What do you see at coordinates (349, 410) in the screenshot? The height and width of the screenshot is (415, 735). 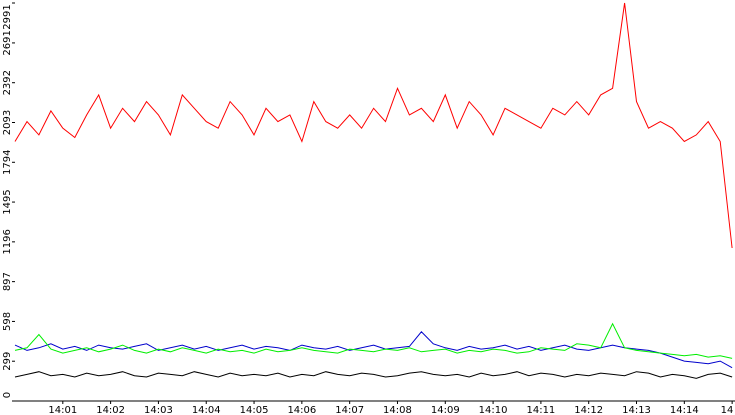 I see `x-tick-label: 14:07` at bounding box center [349, 410].